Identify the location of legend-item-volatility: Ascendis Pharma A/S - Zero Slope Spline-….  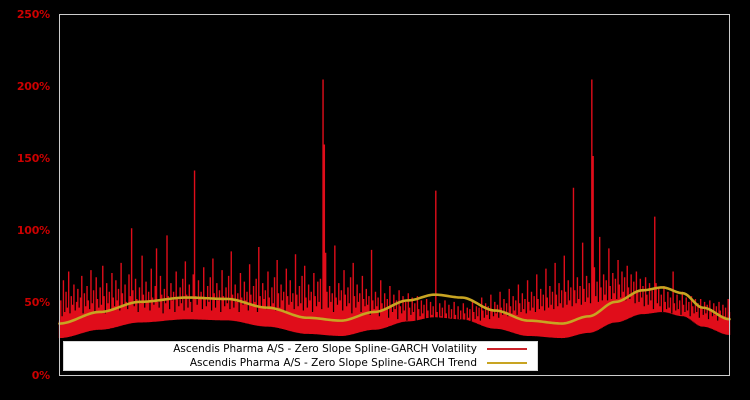
(297, 349).